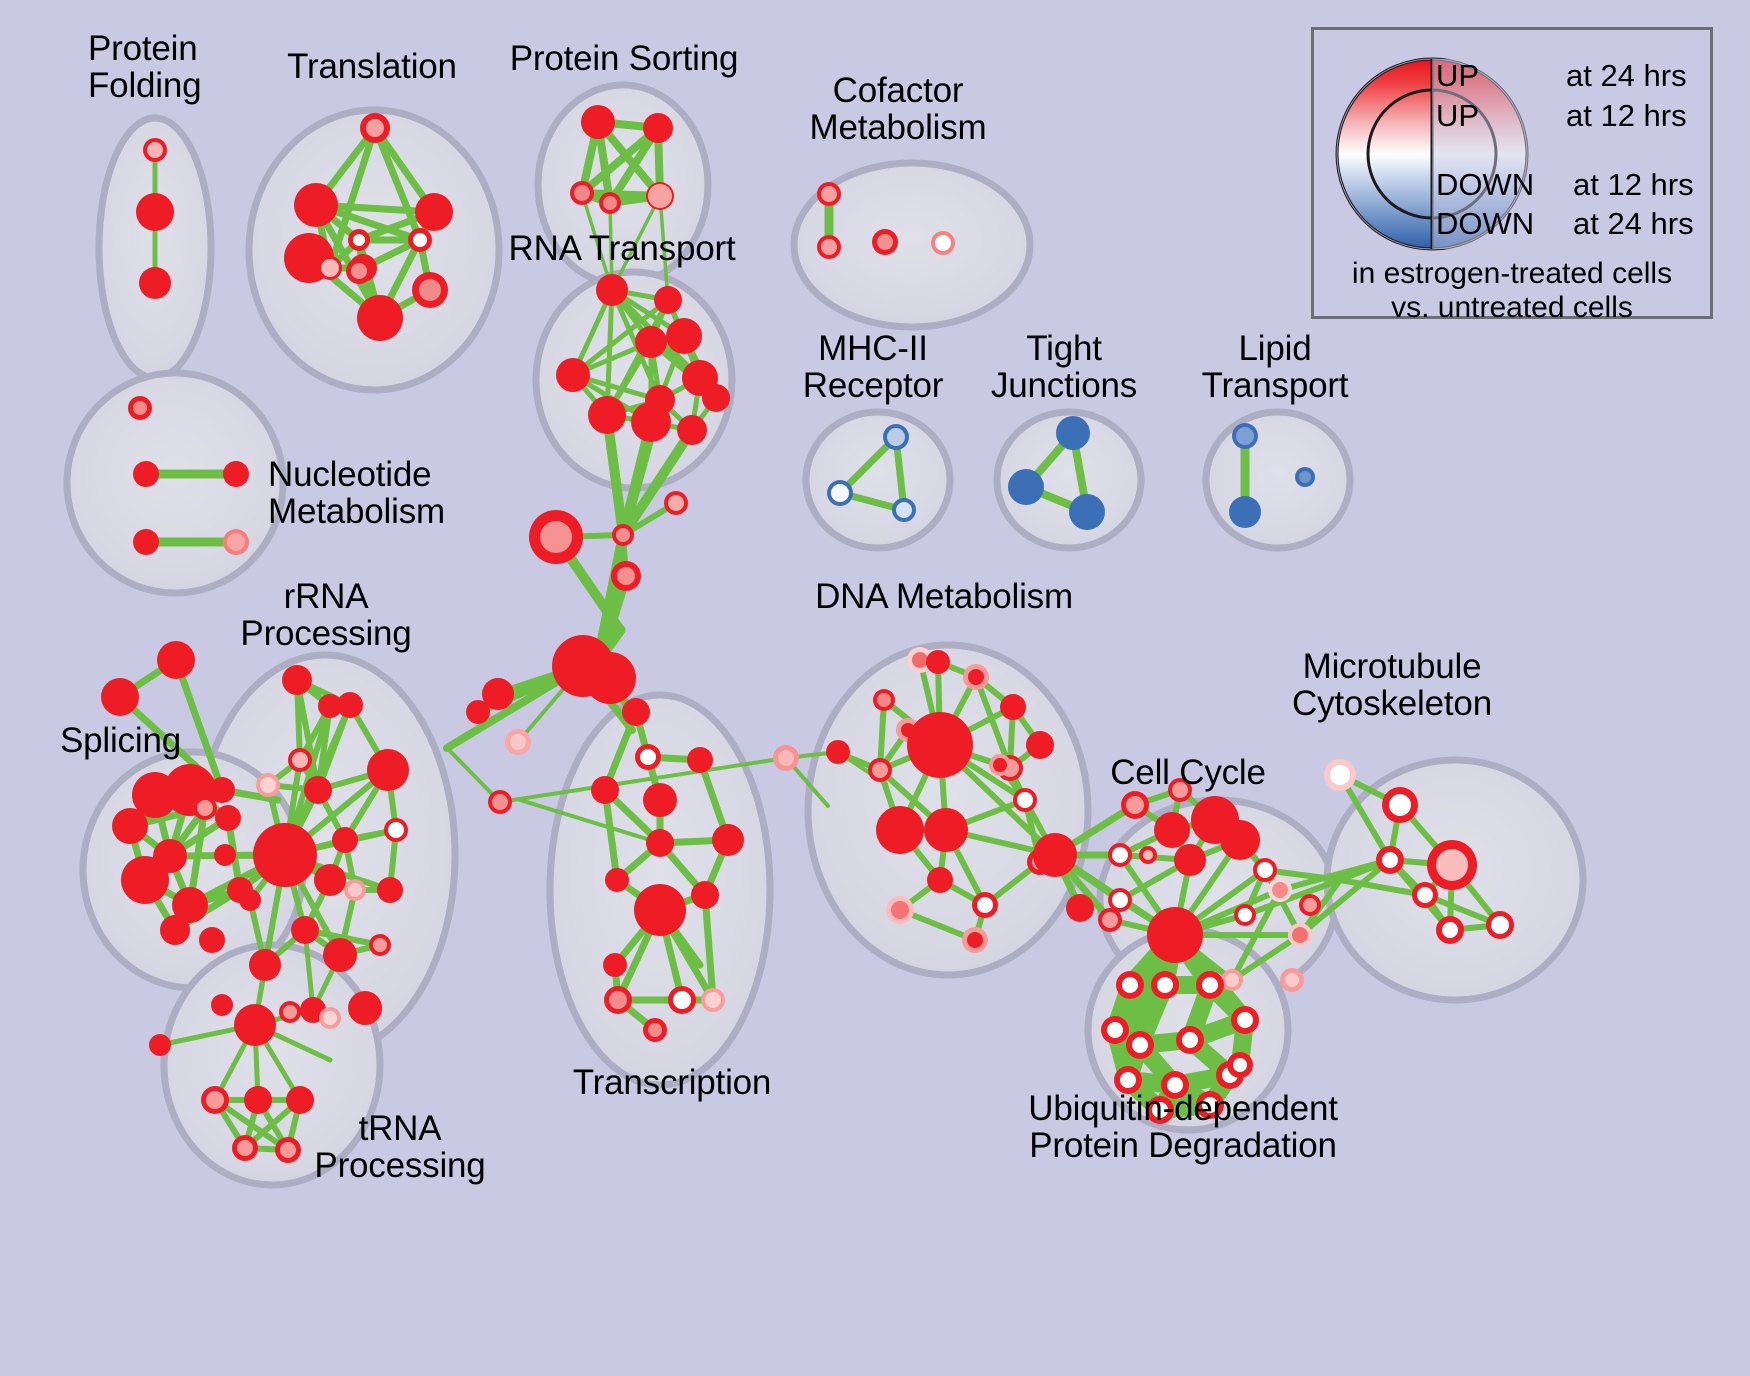 Image resolution: width=1750 pixels, height=1376 pixels. Describe the element at coordinates (1188, 772) in the screenshot. I see `cluster-label-cell-cycle: Cell Cycle` at that location.